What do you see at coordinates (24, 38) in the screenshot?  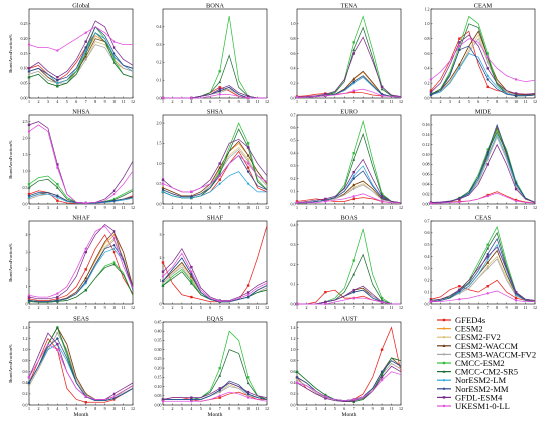 I see `y-tick-label: 0.20` at bounding box center [24, 38].